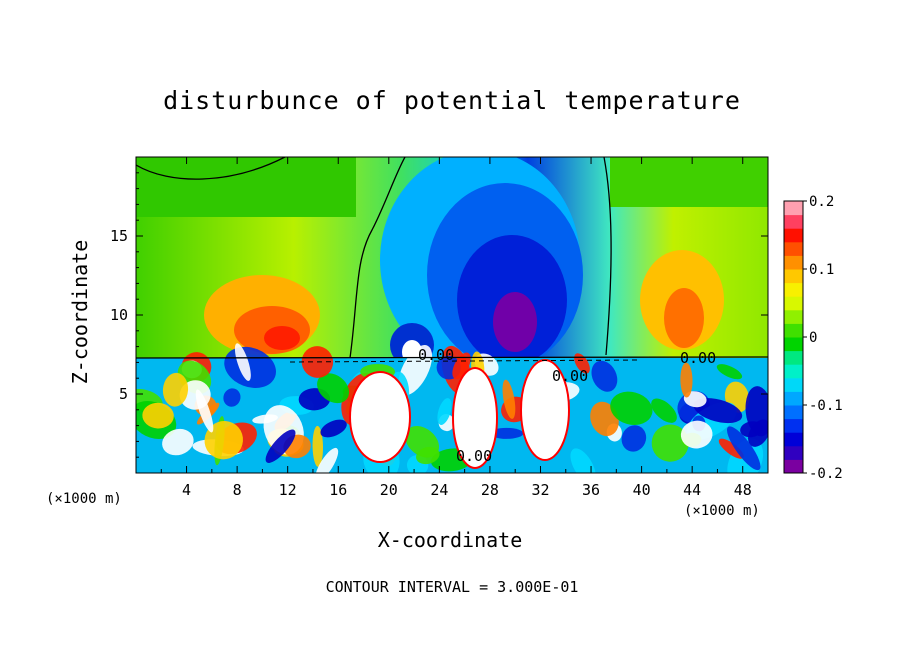 The height and width of the screenshot is (654, 904). I want to click on x-tick-label: 40, so click(642, 490).